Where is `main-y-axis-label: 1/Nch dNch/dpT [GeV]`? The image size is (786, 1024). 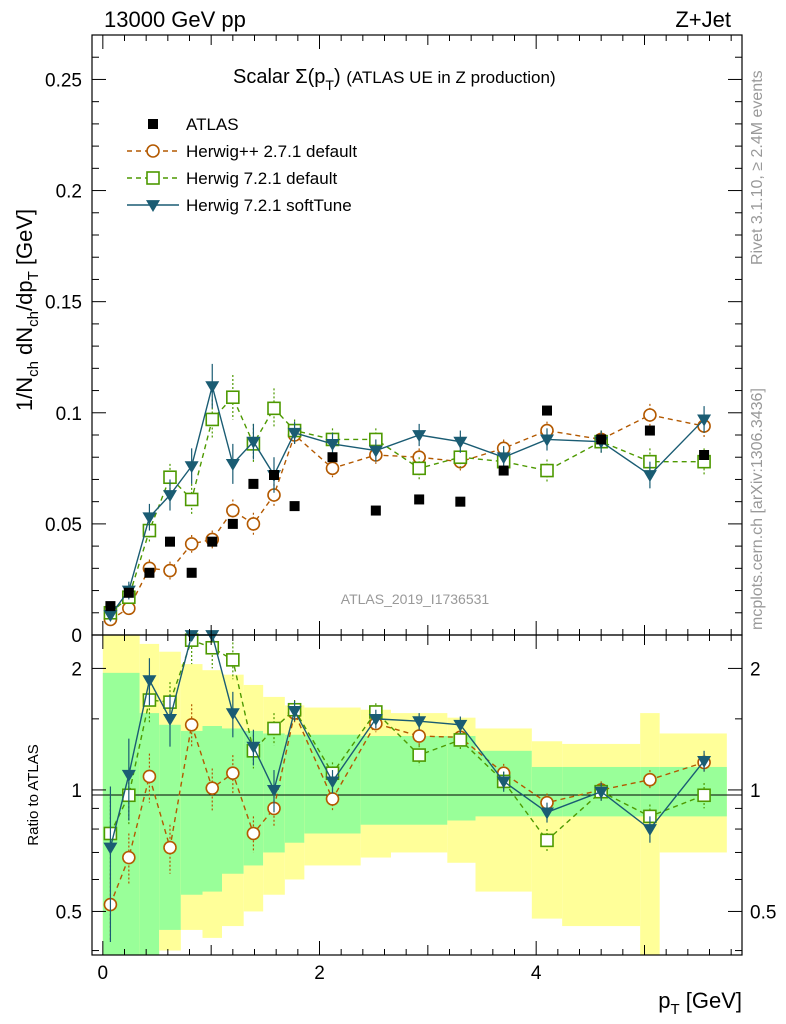
main-y-axis-label: 1/Nch dNch/dpT [GeV] is located at coordinates (27, 310).